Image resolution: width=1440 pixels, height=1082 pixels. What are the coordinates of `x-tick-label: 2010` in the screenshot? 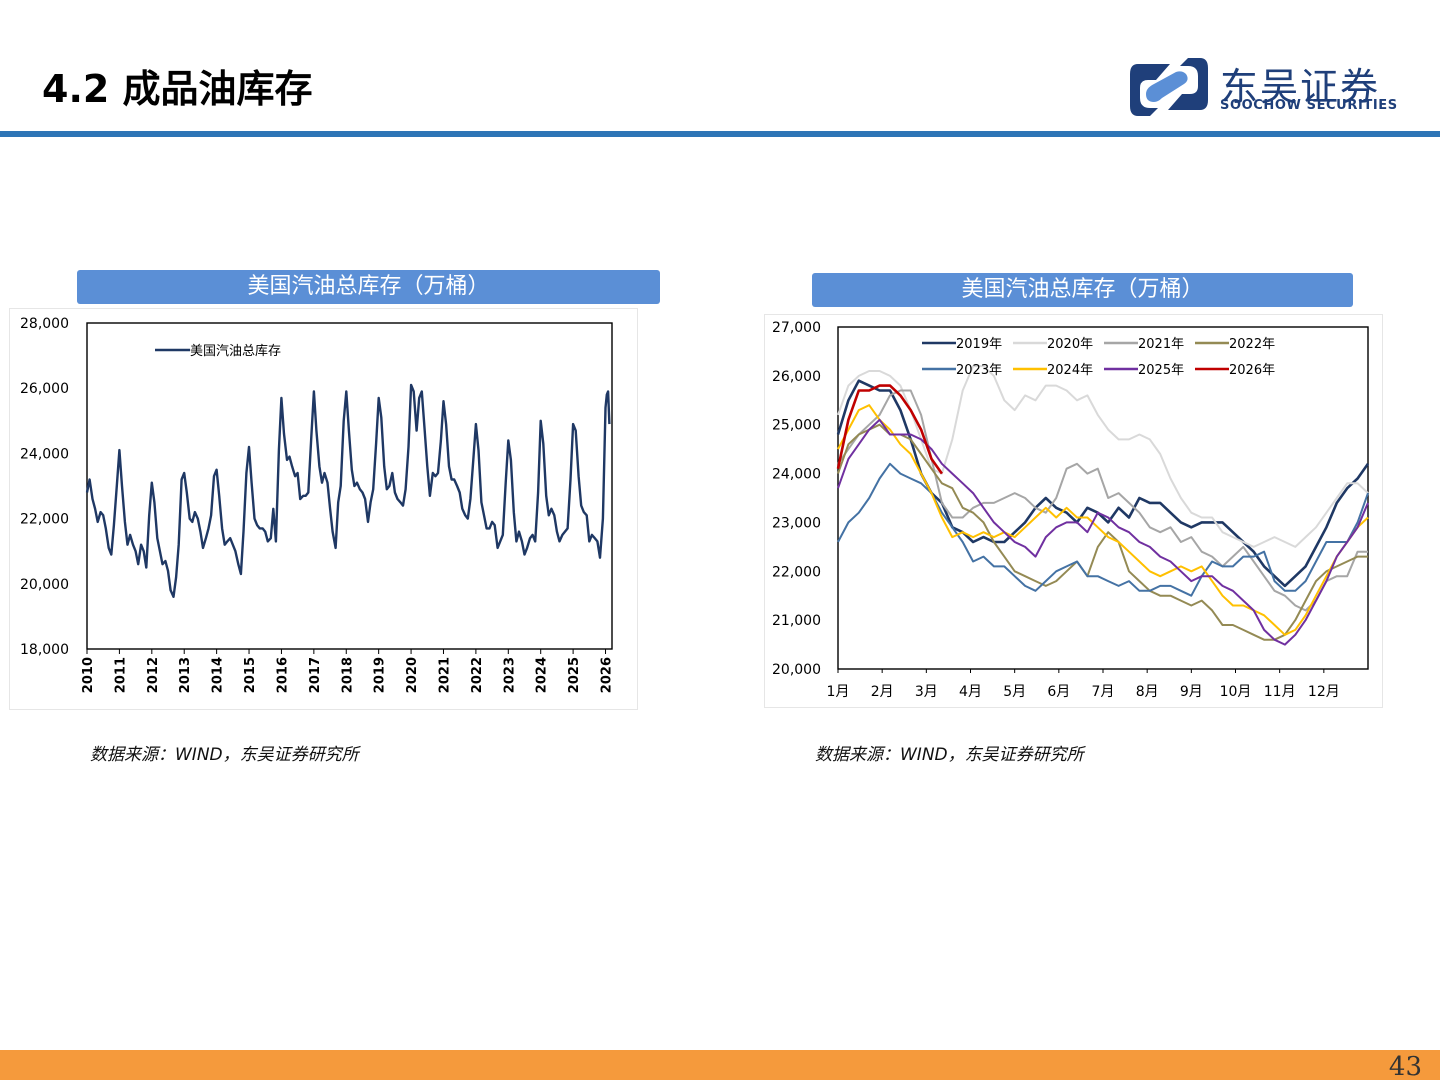 It's located at (88, 675).